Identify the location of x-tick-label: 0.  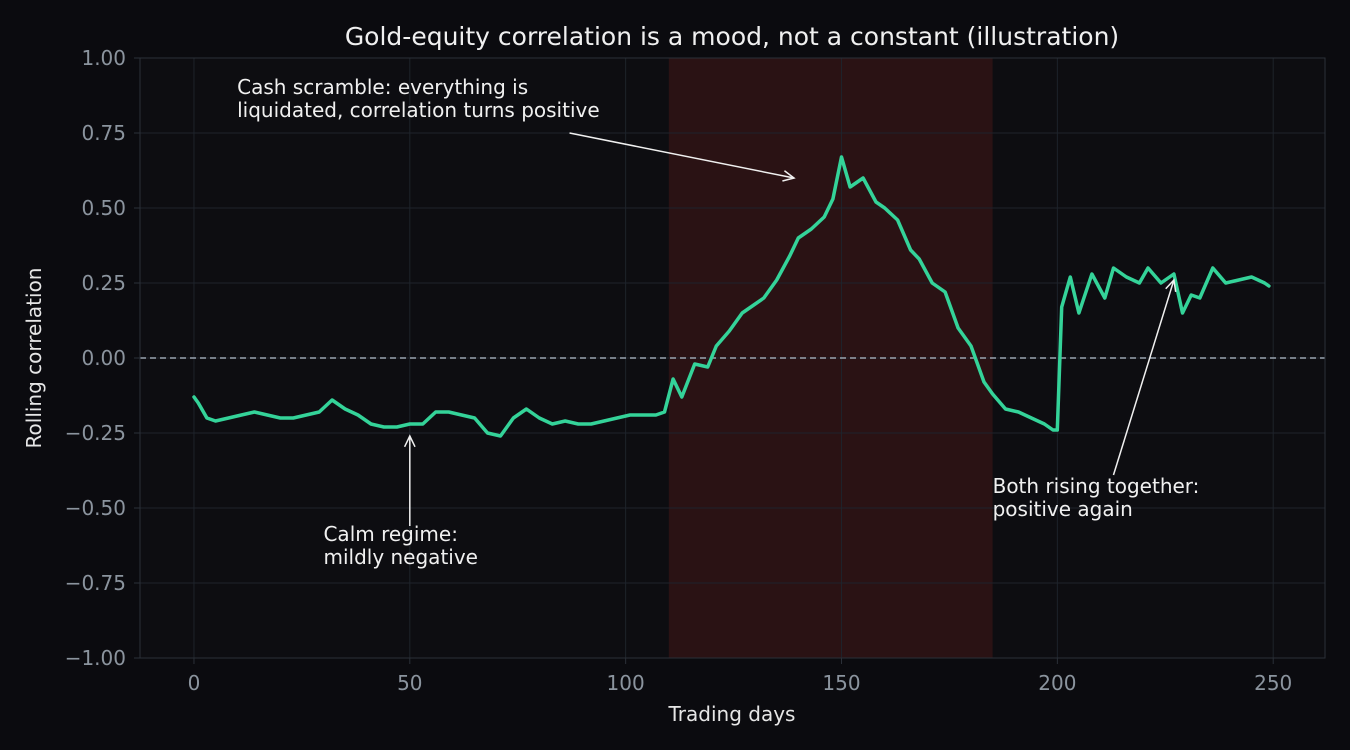
(194, 683).